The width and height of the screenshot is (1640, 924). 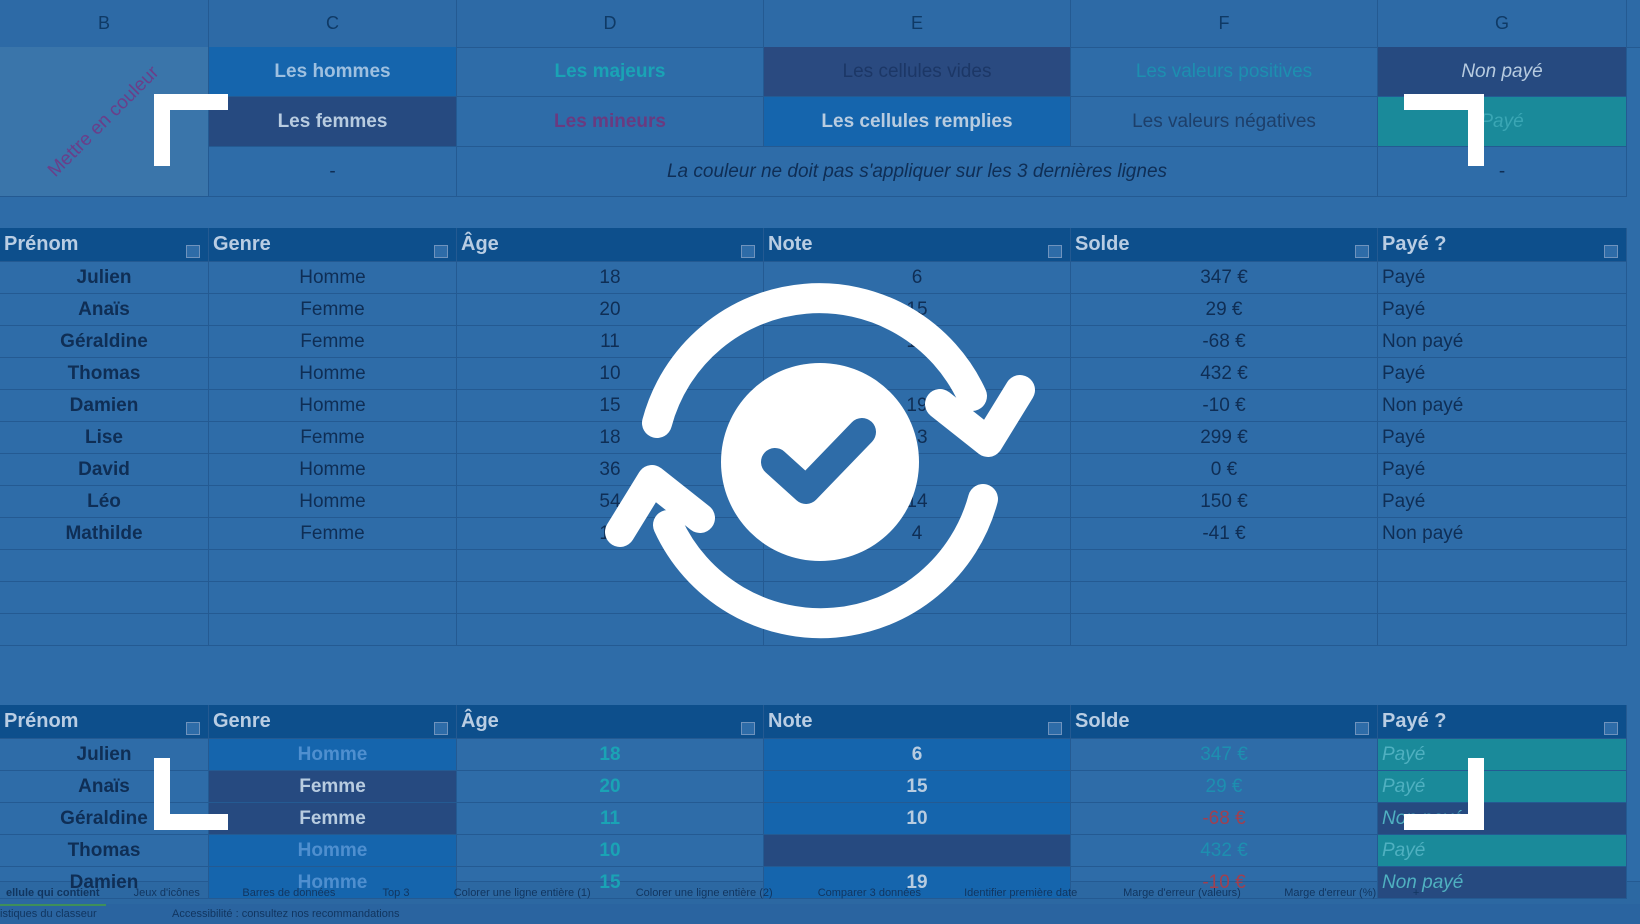 I want to click on sheet-tab: Identifier première date, so click(x=1021, y=892).